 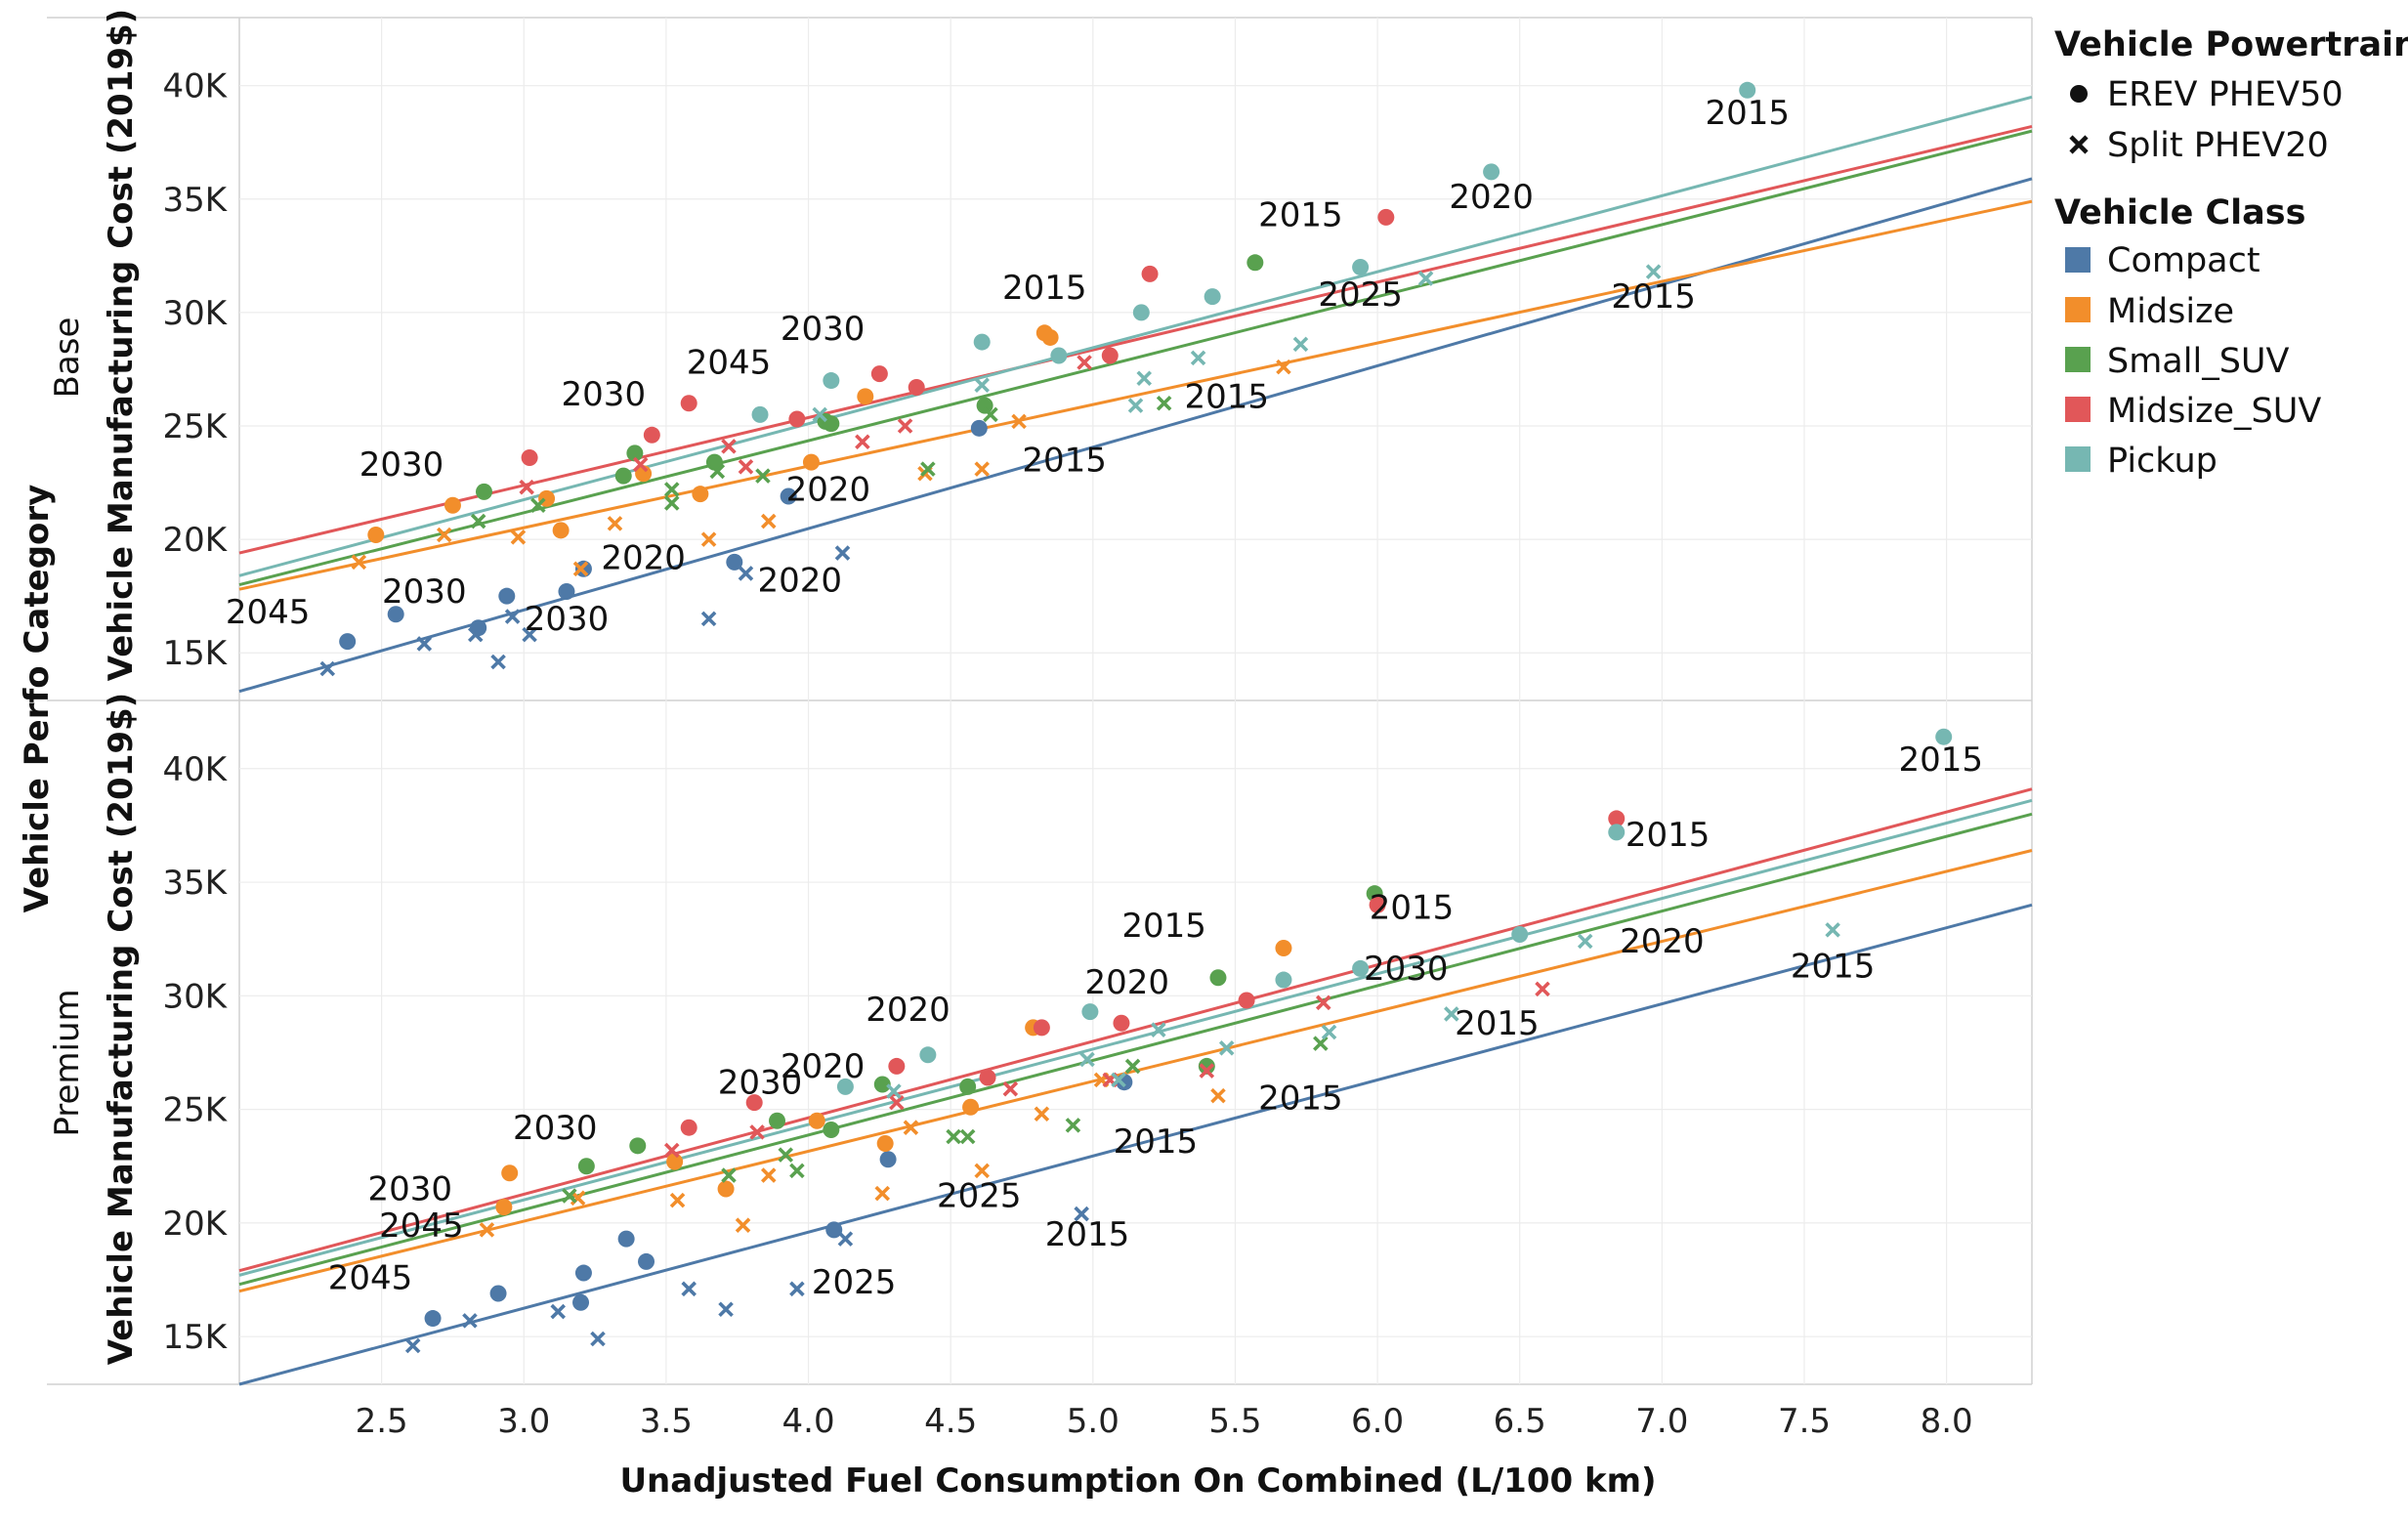 I want to click on legend-item-small-suv: Small_SUV, so click(x=2177, y=361).